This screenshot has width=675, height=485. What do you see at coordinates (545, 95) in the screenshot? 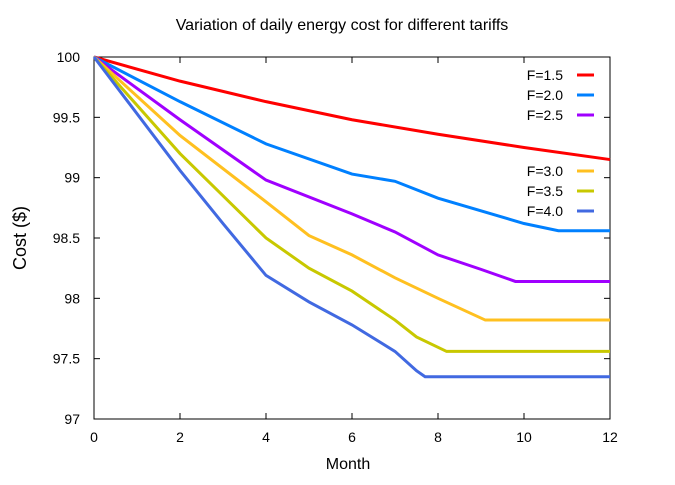
I see `legend-label: F=2.0` at bounding box center [545, 95].